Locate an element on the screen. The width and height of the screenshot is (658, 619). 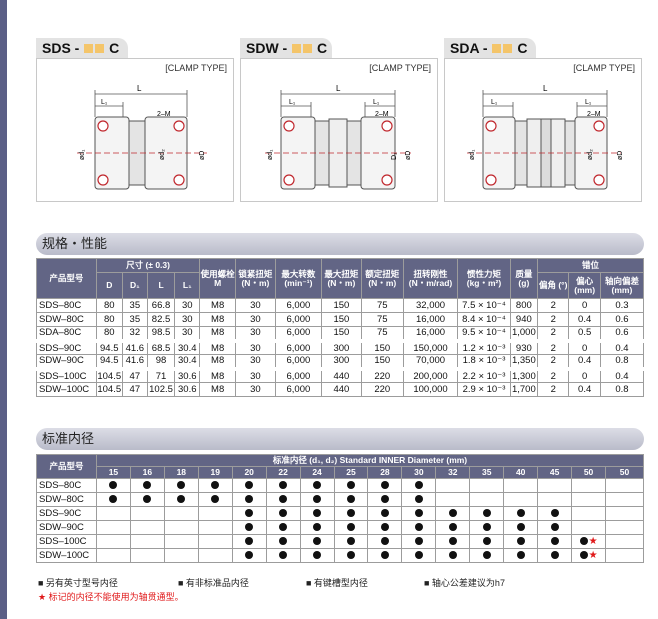
bore-size-header: 35 is located at coordinates (487, 472).